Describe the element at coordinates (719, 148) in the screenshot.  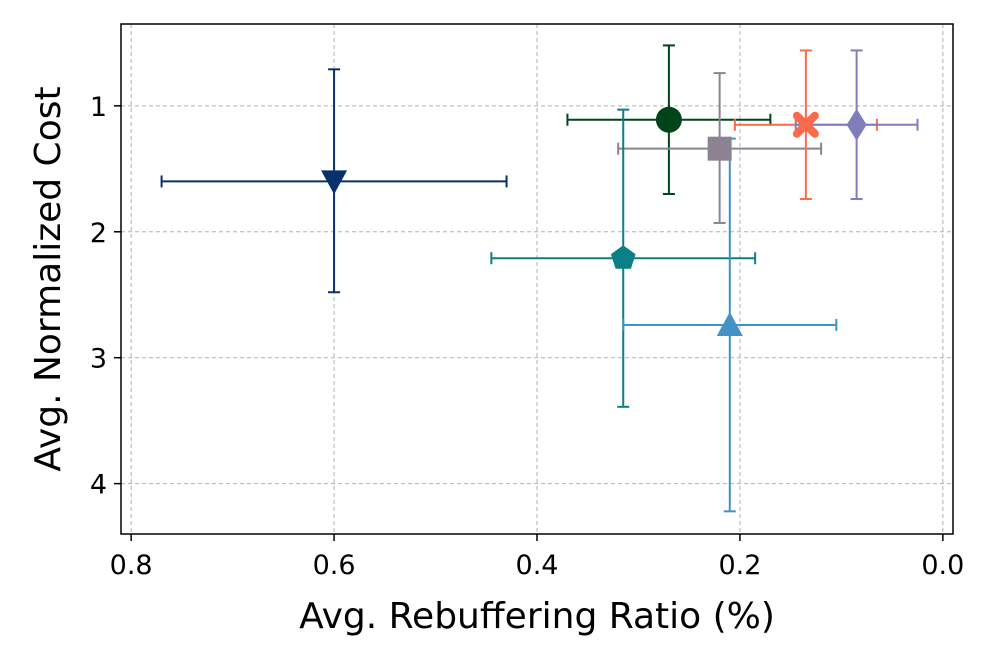
I see `gray-square-marker` at that location.